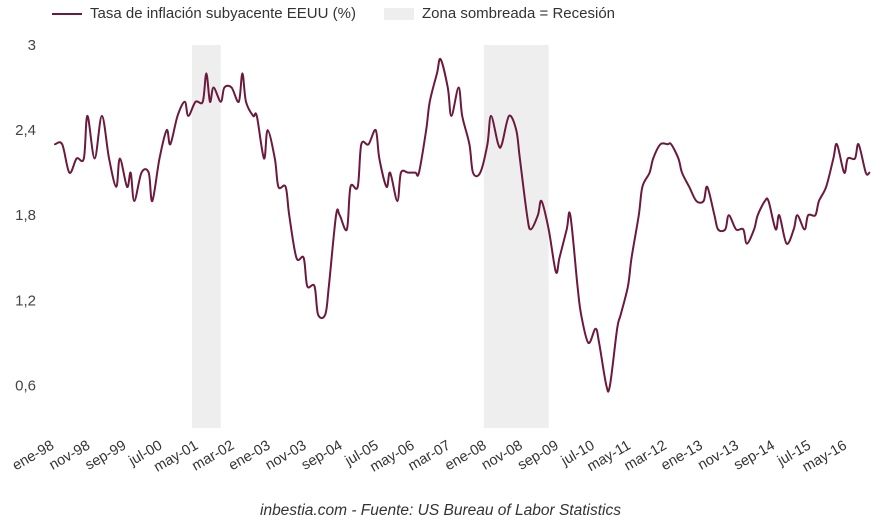 The image size is (881, 530). I want to click on x-tick-label: ene-13, so click(682, 456).